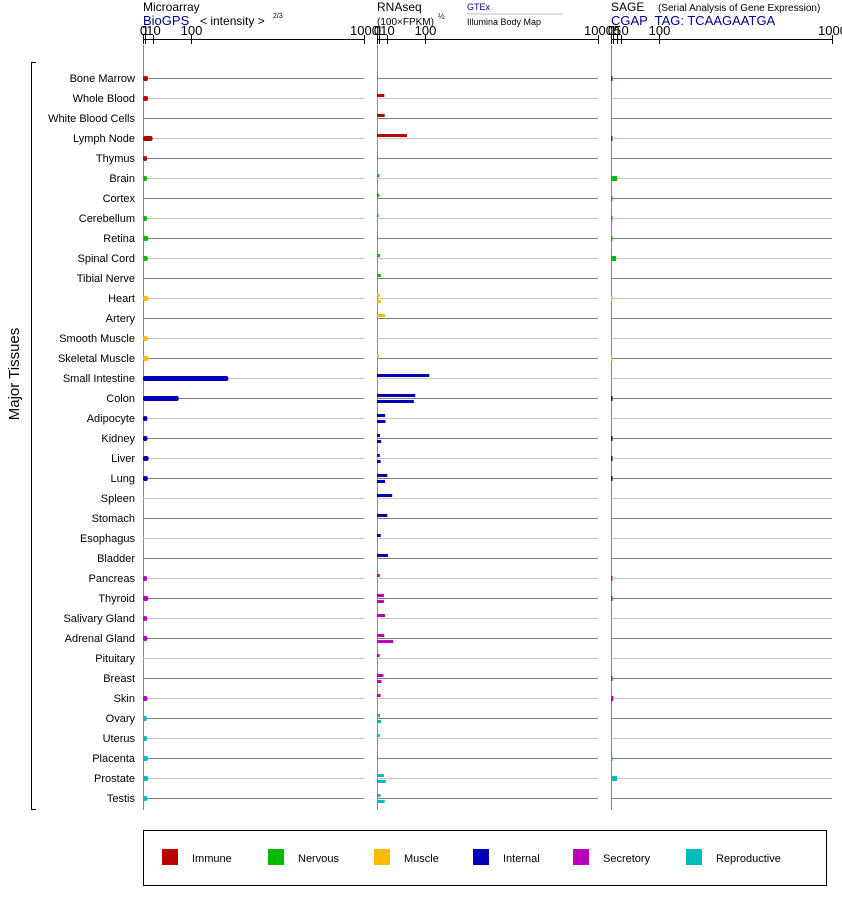 Image resolution: width=842 pixels, height=900 pixels. Describe the element at coordinates (381, 801) in the screenshot. I see `rnaseq-illumina-body-map-bar-testis` at that location.